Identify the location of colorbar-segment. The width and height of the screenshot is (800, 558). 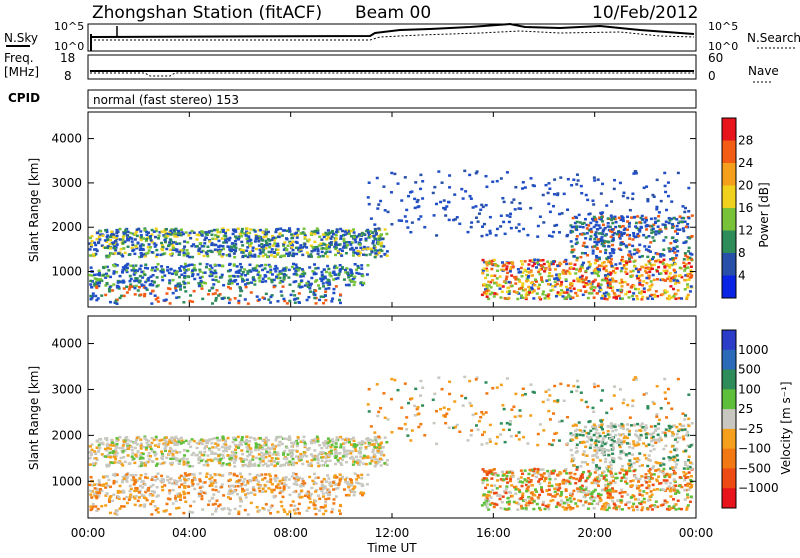
(729, 129).